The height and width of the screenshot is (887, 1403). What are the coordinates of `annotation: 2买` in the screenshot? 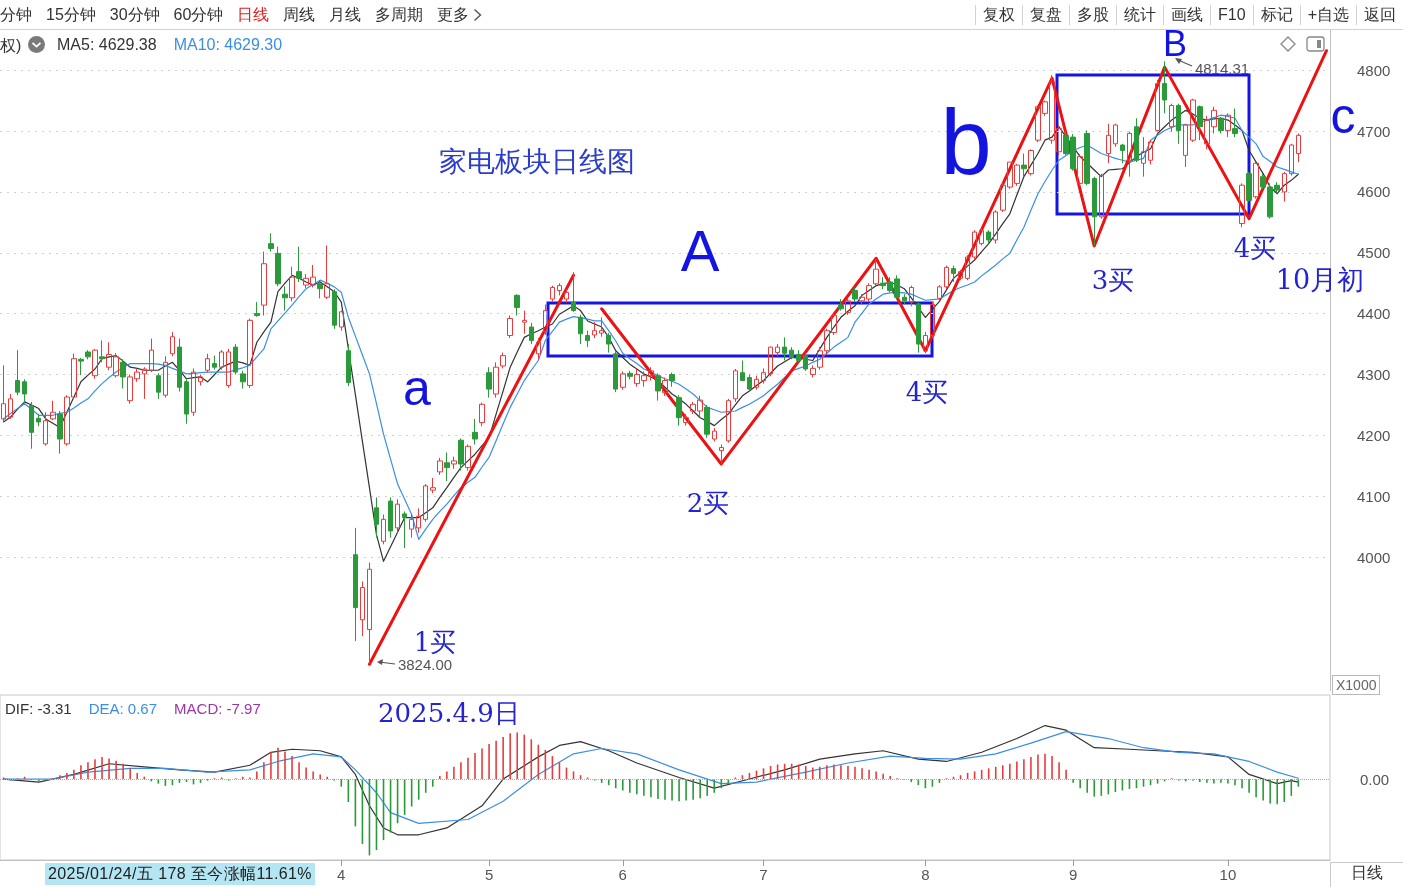 It's located at (708, 503).